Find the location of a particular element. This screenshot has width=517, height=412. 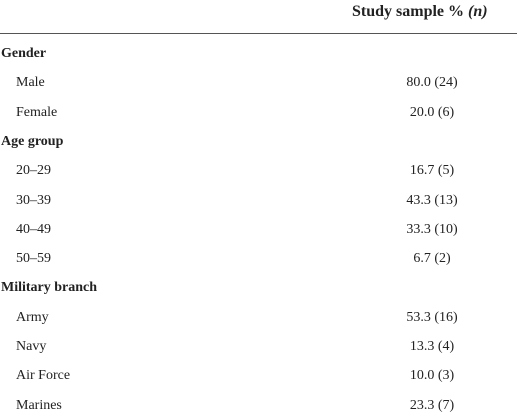

row-label: 50–59 is located at coordinates (33, 259).